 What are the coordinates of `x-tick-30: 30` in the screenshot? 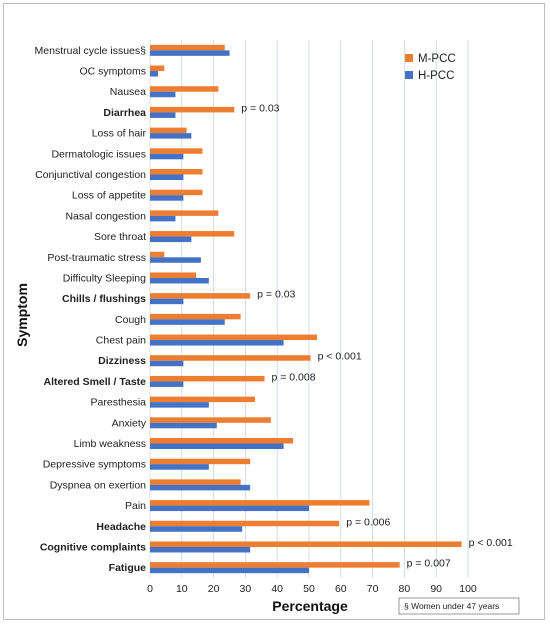 It's located at (246, 589).